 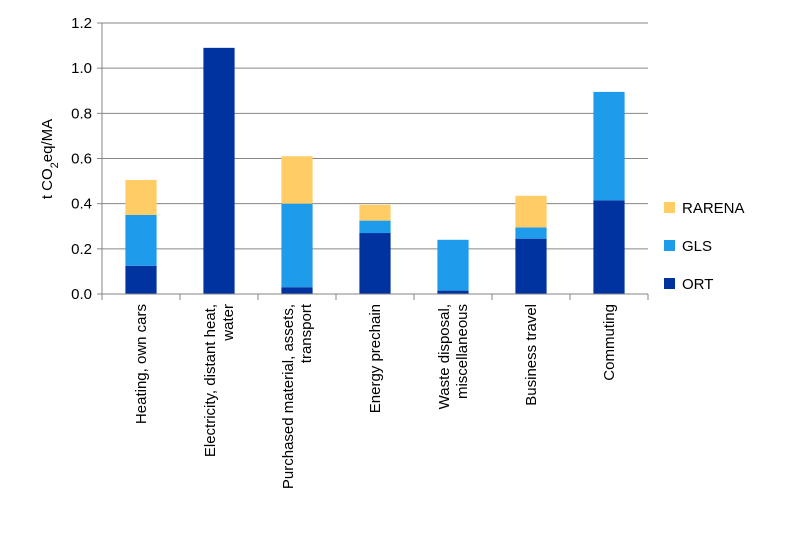 I want to click on x-category-label-line: miscellaneous, so click(x=462, y=351).